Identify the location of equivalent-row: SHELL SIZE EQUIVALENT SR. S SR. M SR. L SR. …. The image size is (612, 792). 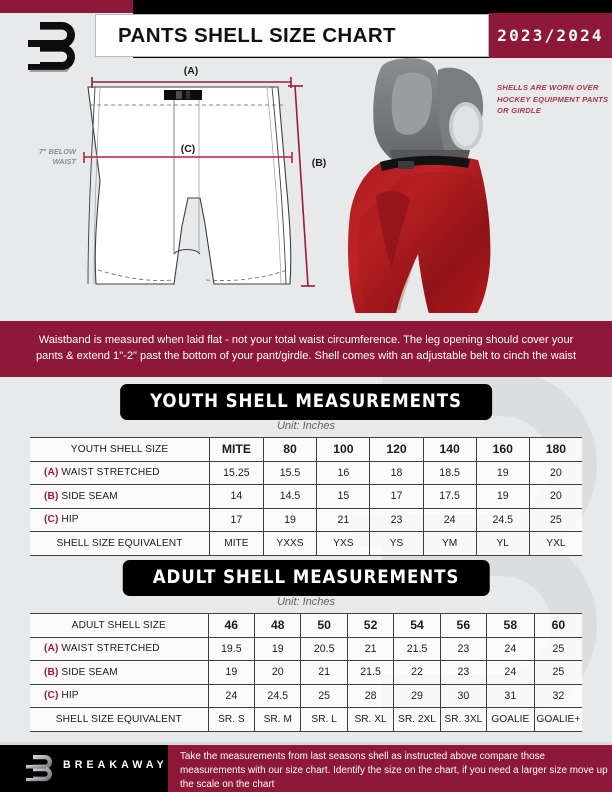
(306, 719).